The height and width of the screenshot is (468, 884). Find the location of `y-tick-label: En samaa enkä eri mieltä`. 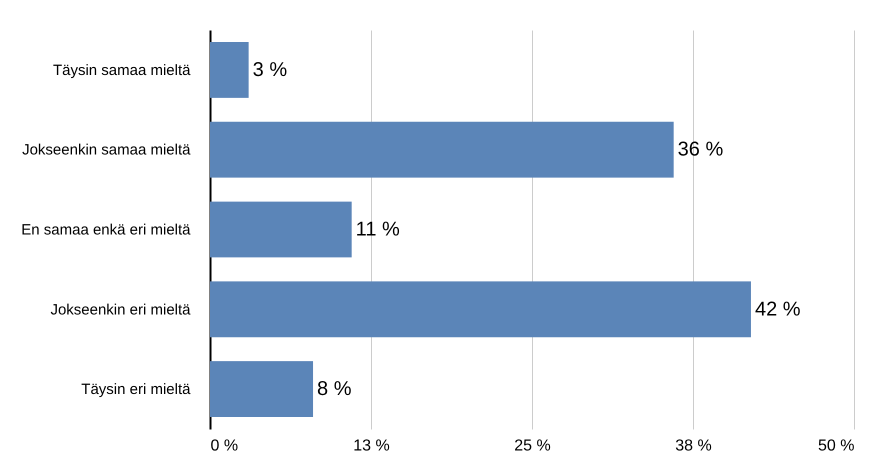

y-tick-label: En samaa enkä eri mieltä is located at coordinates (106, 230).